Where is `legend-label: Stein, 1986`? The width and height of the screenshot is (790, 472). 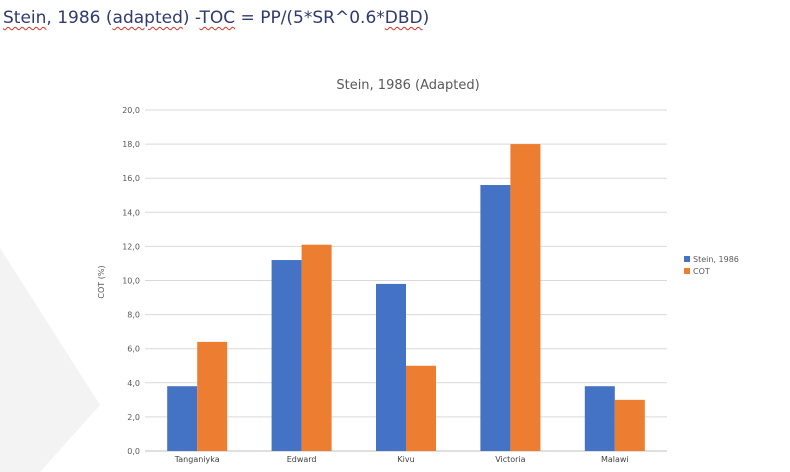 legend-label: Stein, 1986 is located at coordinates (716, 259).